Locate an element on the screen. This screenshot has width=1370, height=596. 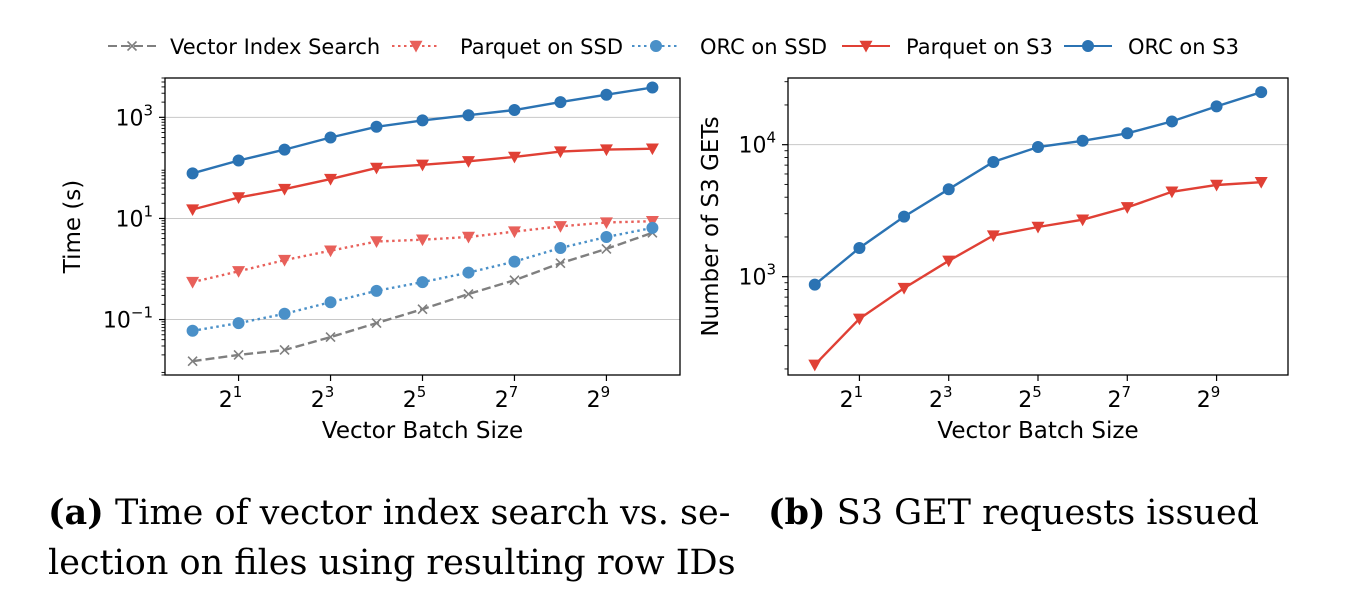
caption-b: (b) S3 GET requests issued is located at coordinates (1013, 513).